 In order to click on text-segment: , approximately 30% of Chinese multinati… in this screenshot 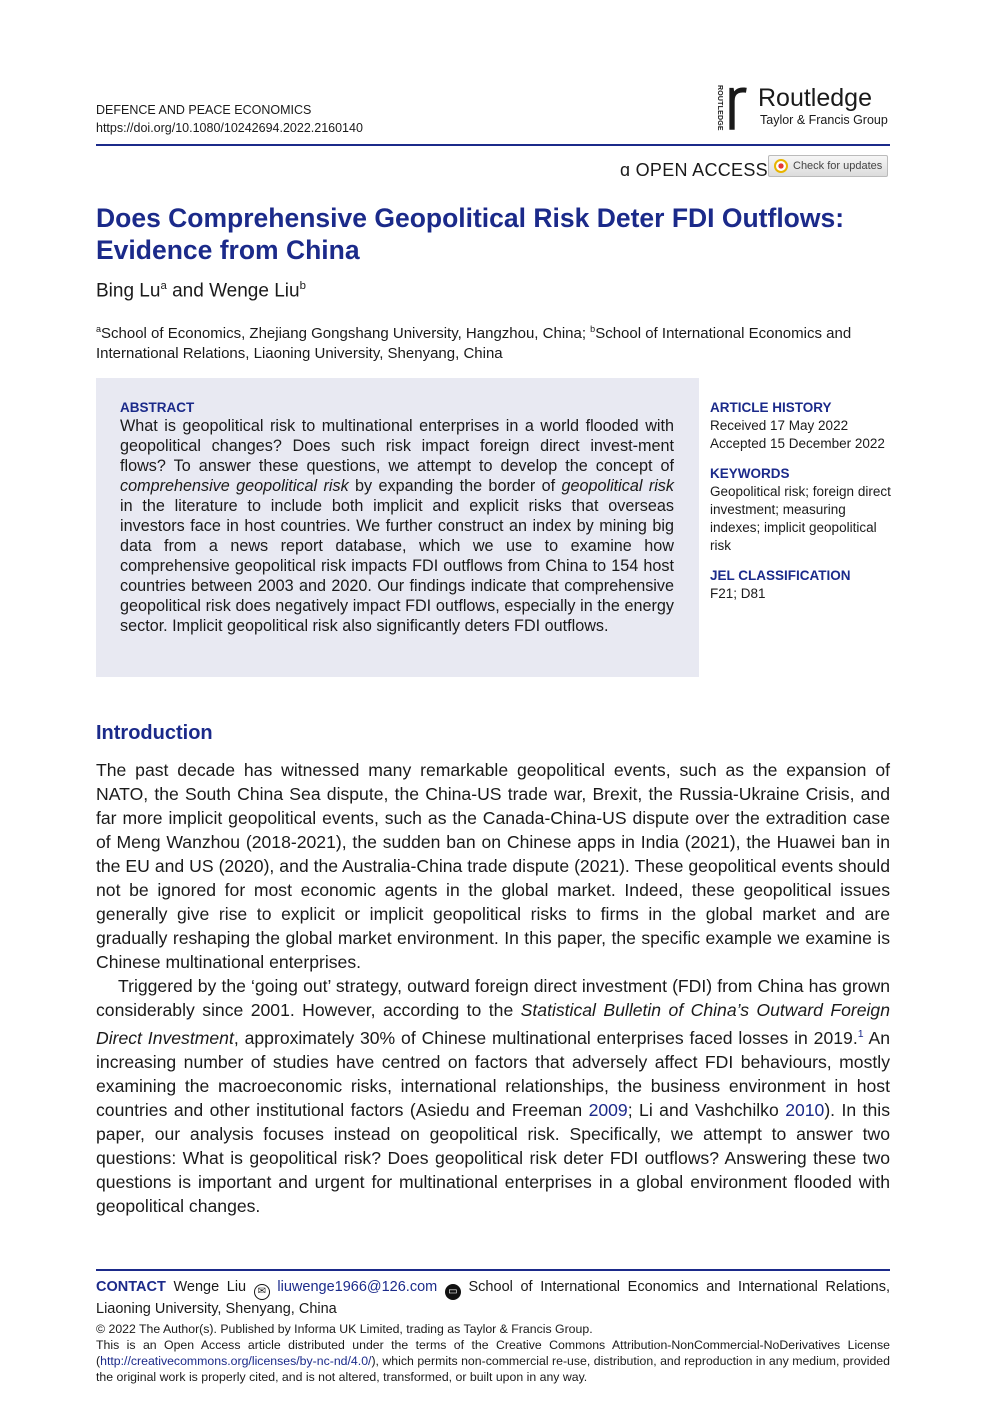, I will do `click(545, 1037)`.